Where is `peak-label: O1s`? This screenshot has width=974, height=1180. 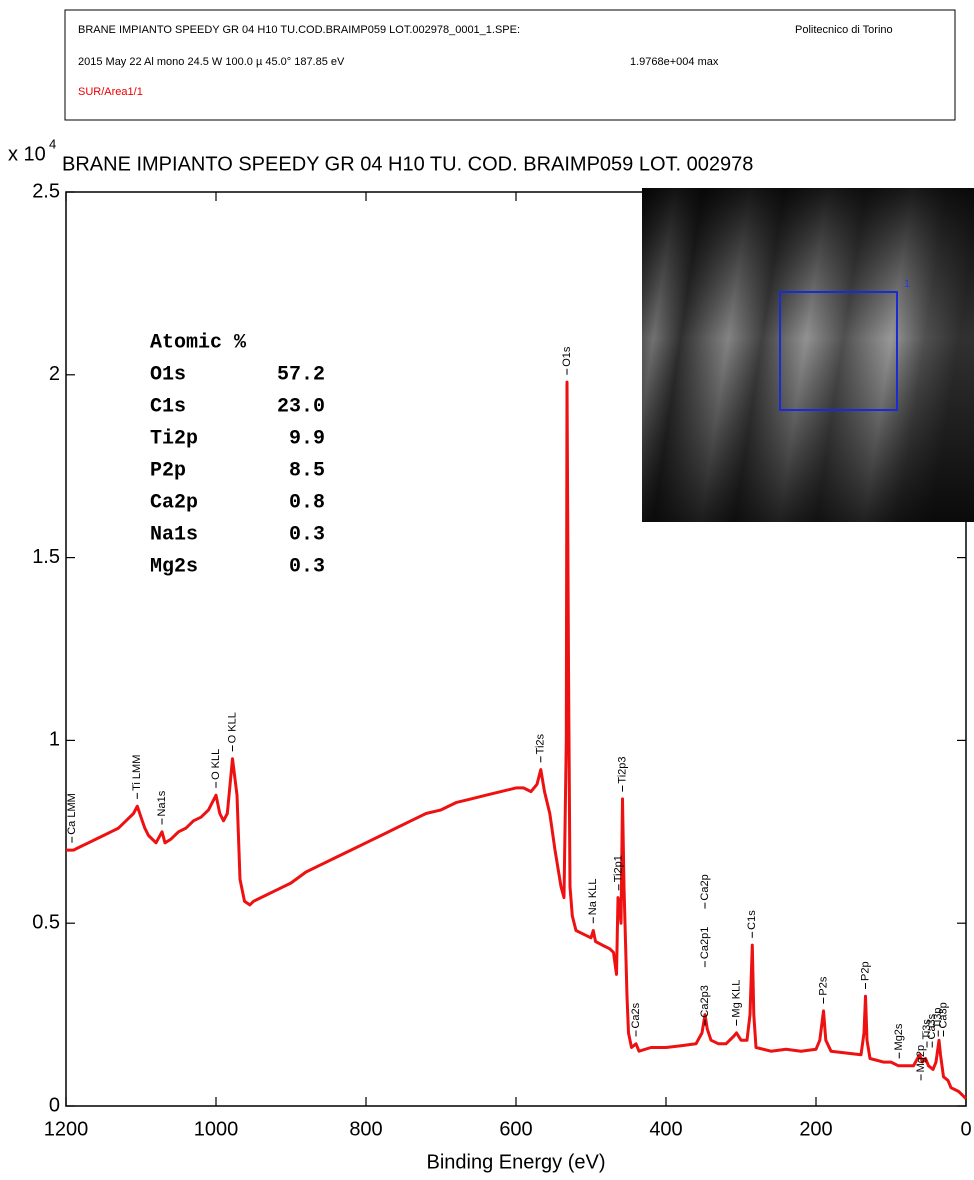 peak-label: O1s is located at coordinates (567, 356).